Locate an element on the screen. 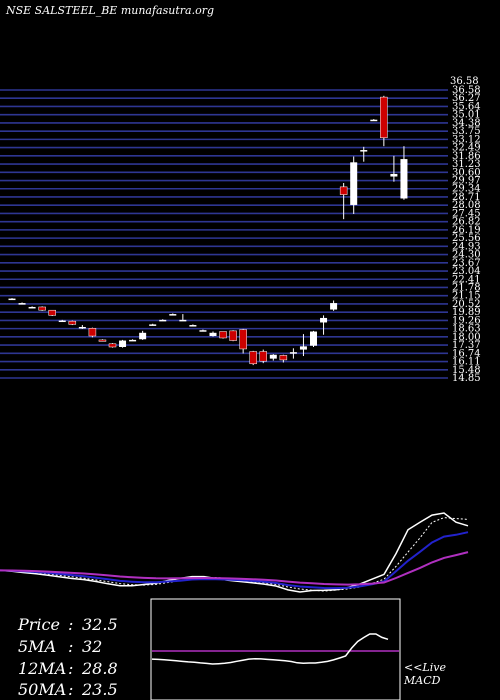 The image size is (500, 700). y-tick-label: 18.63 is located at coordinates (466, 329).